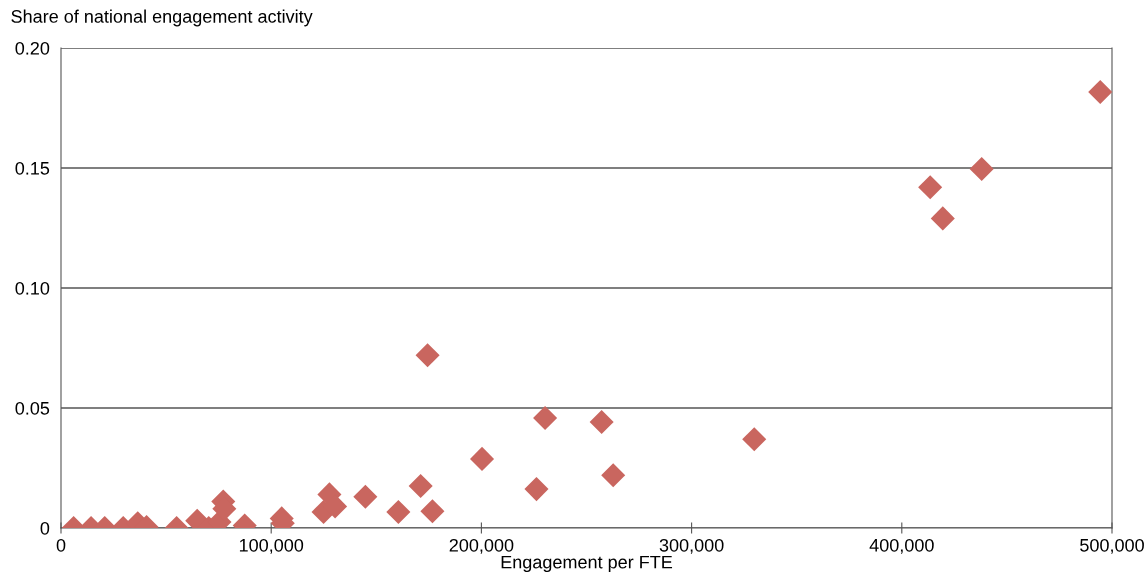  What do you see at coordinates (1112, 546) in the screenshot?
I see `x-tick-label: 500,000` at bounding box center [1112, 546].